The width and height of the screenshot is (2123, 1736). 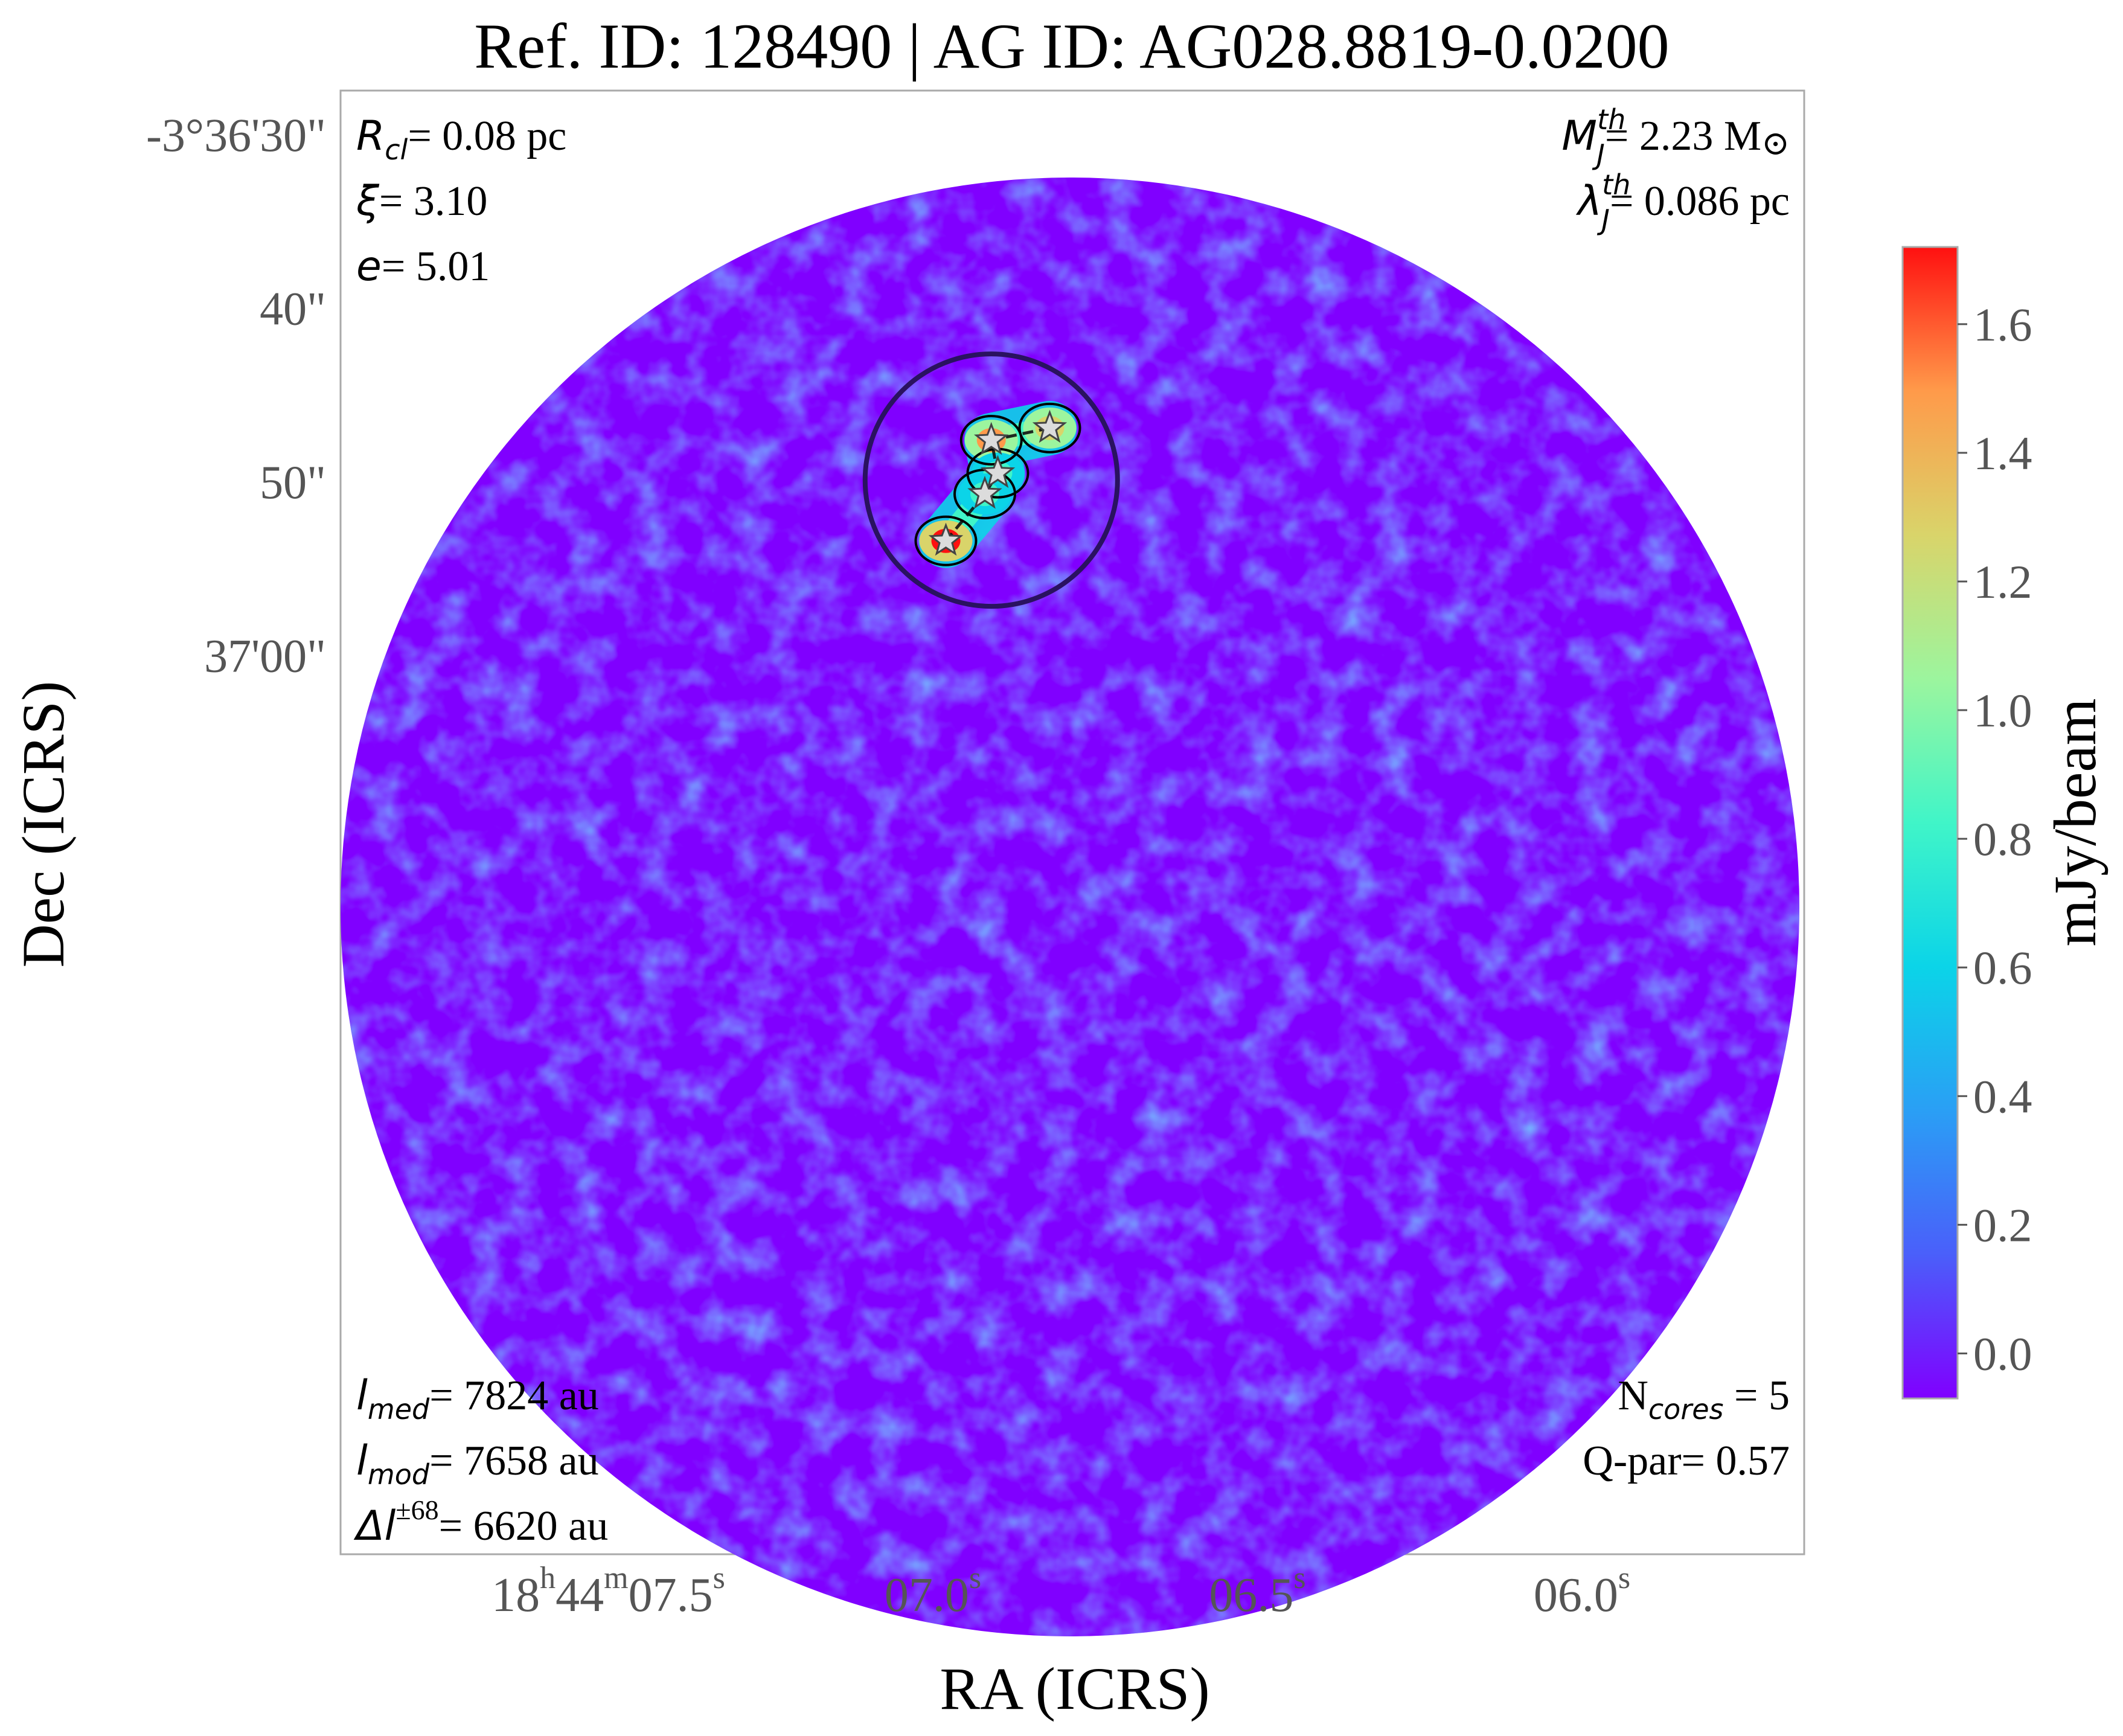 I want to click on y-tick-labels: -3°36'30" 40" 50" 37'00", so click(x=236, y=395).